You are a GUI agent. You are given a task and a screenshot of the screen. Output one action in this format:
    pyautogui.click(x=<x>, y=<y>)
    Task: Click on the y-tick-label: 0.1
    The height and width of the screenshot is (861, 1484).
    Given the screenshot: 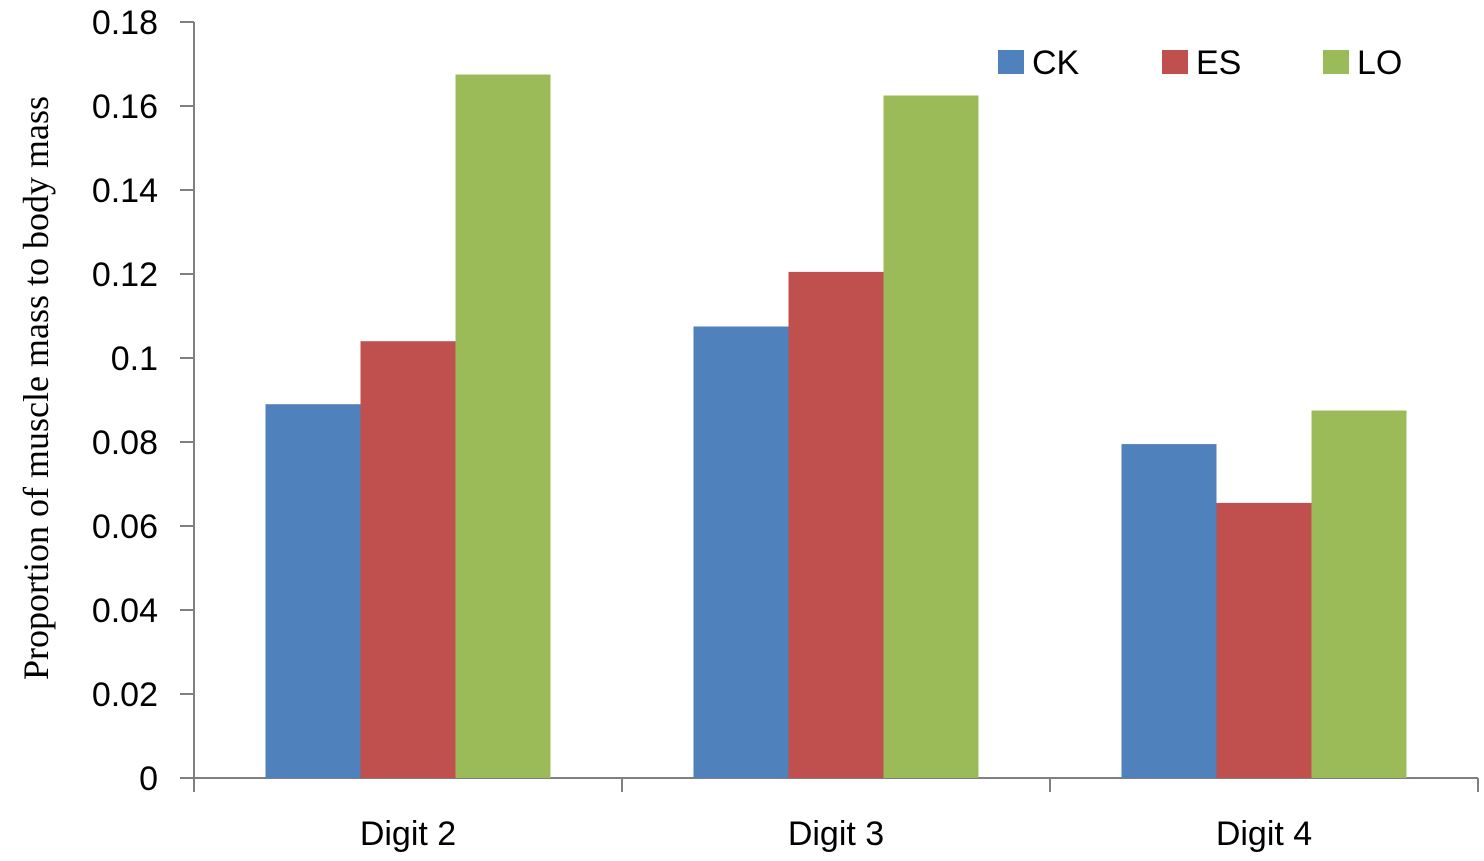 What is the action you would take?
    pyautogui.click(x=134, y=359)
    